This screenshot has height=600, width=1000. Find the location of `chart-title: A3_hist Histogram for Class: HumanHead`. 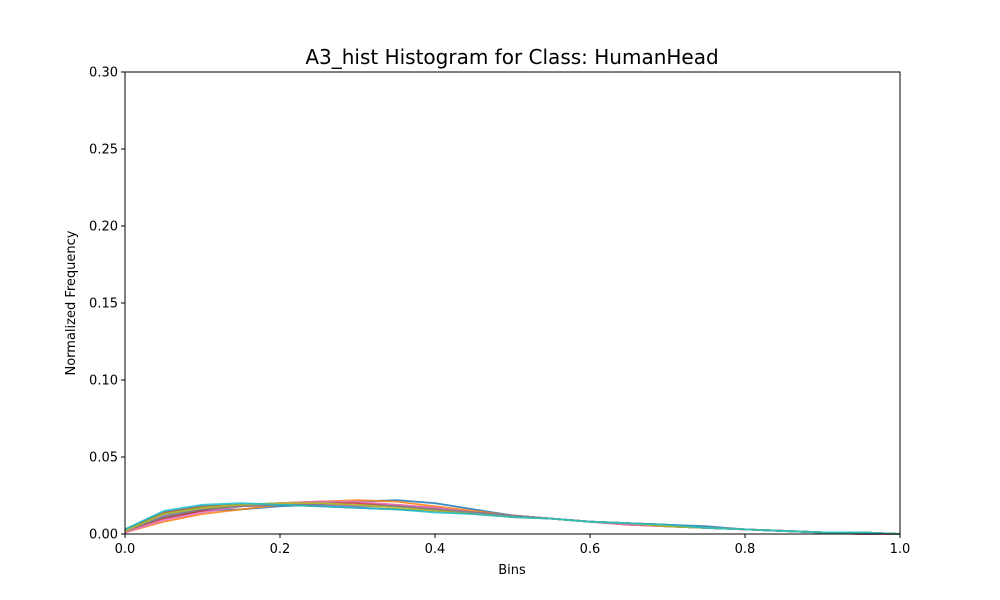

chart-title: A3_hist Histogram for Class: HumanHead is located at coordinates (511, 57).